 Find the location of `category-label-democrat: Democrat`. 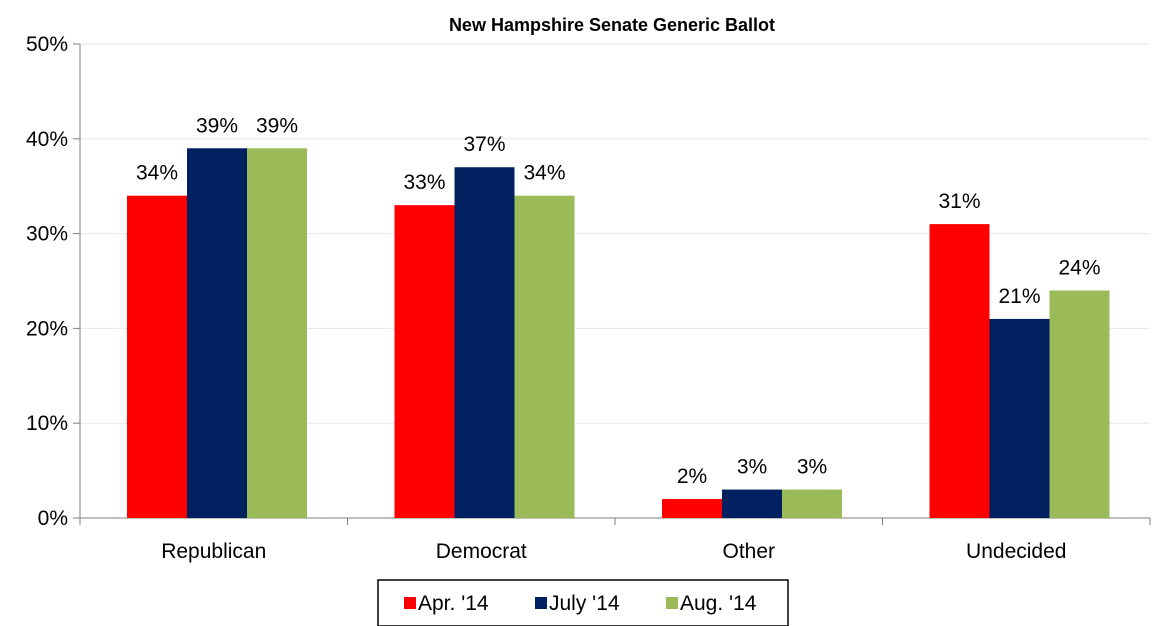

category-label-democrat: Democrat is located at coordinates (481, 551).